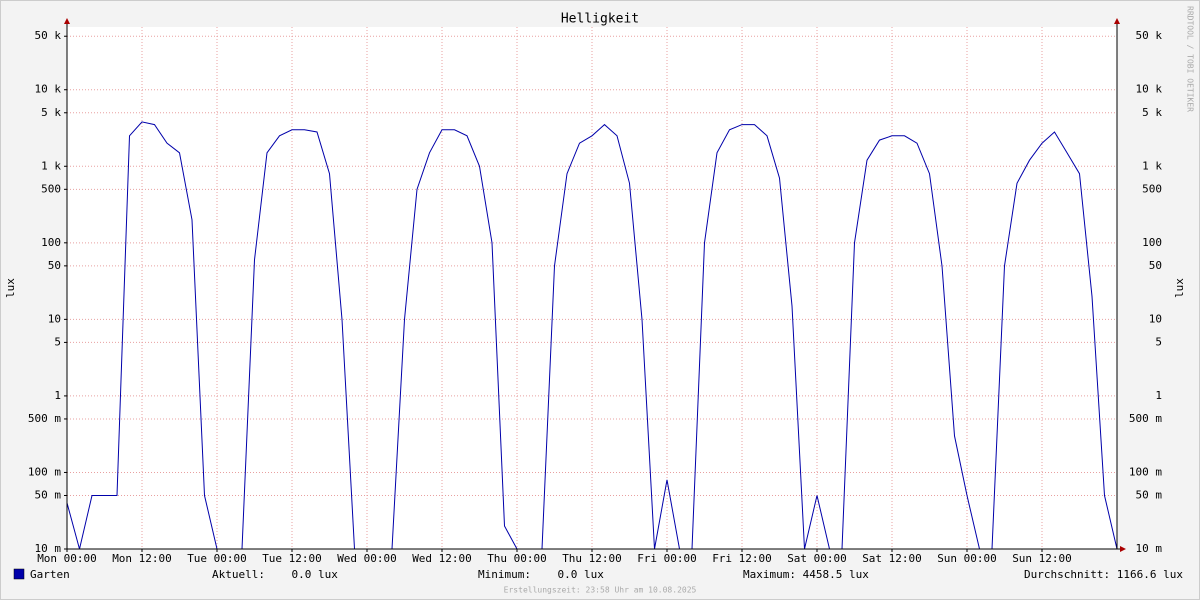 Image resolution: width=1200 pixels, height=600 pixels. What do you see at coordinates (48, 89) in the screenshot?
I see `y-tick-label: 10 k` at bounding box center [48, 89].